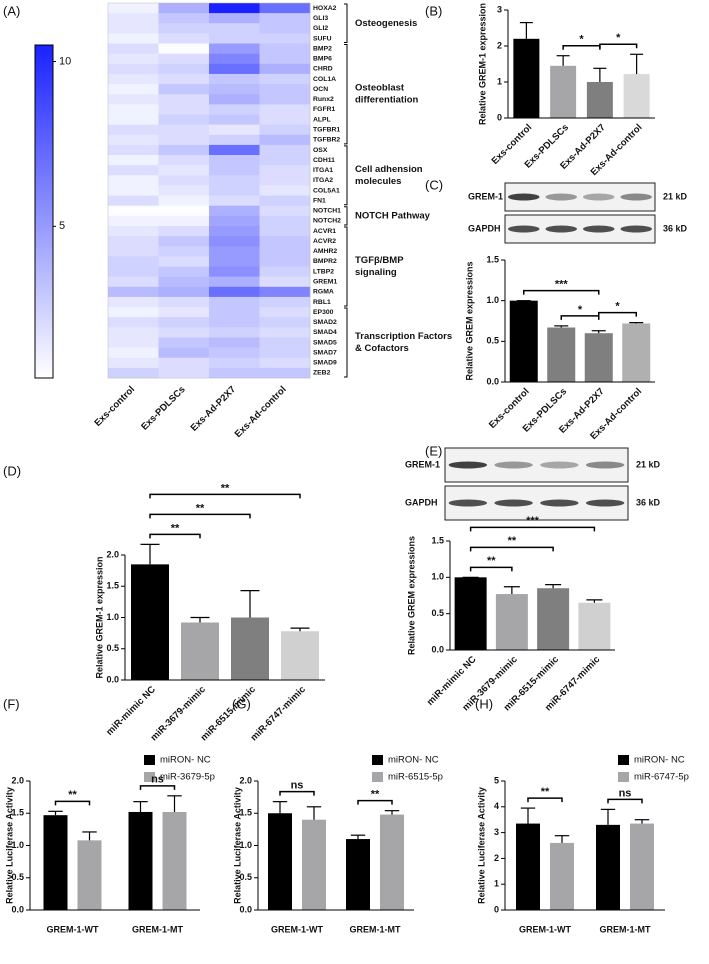 The height and width of the screenshot is (964, 709). I want to click on blot-label: GREM-1, so click(485, 196).